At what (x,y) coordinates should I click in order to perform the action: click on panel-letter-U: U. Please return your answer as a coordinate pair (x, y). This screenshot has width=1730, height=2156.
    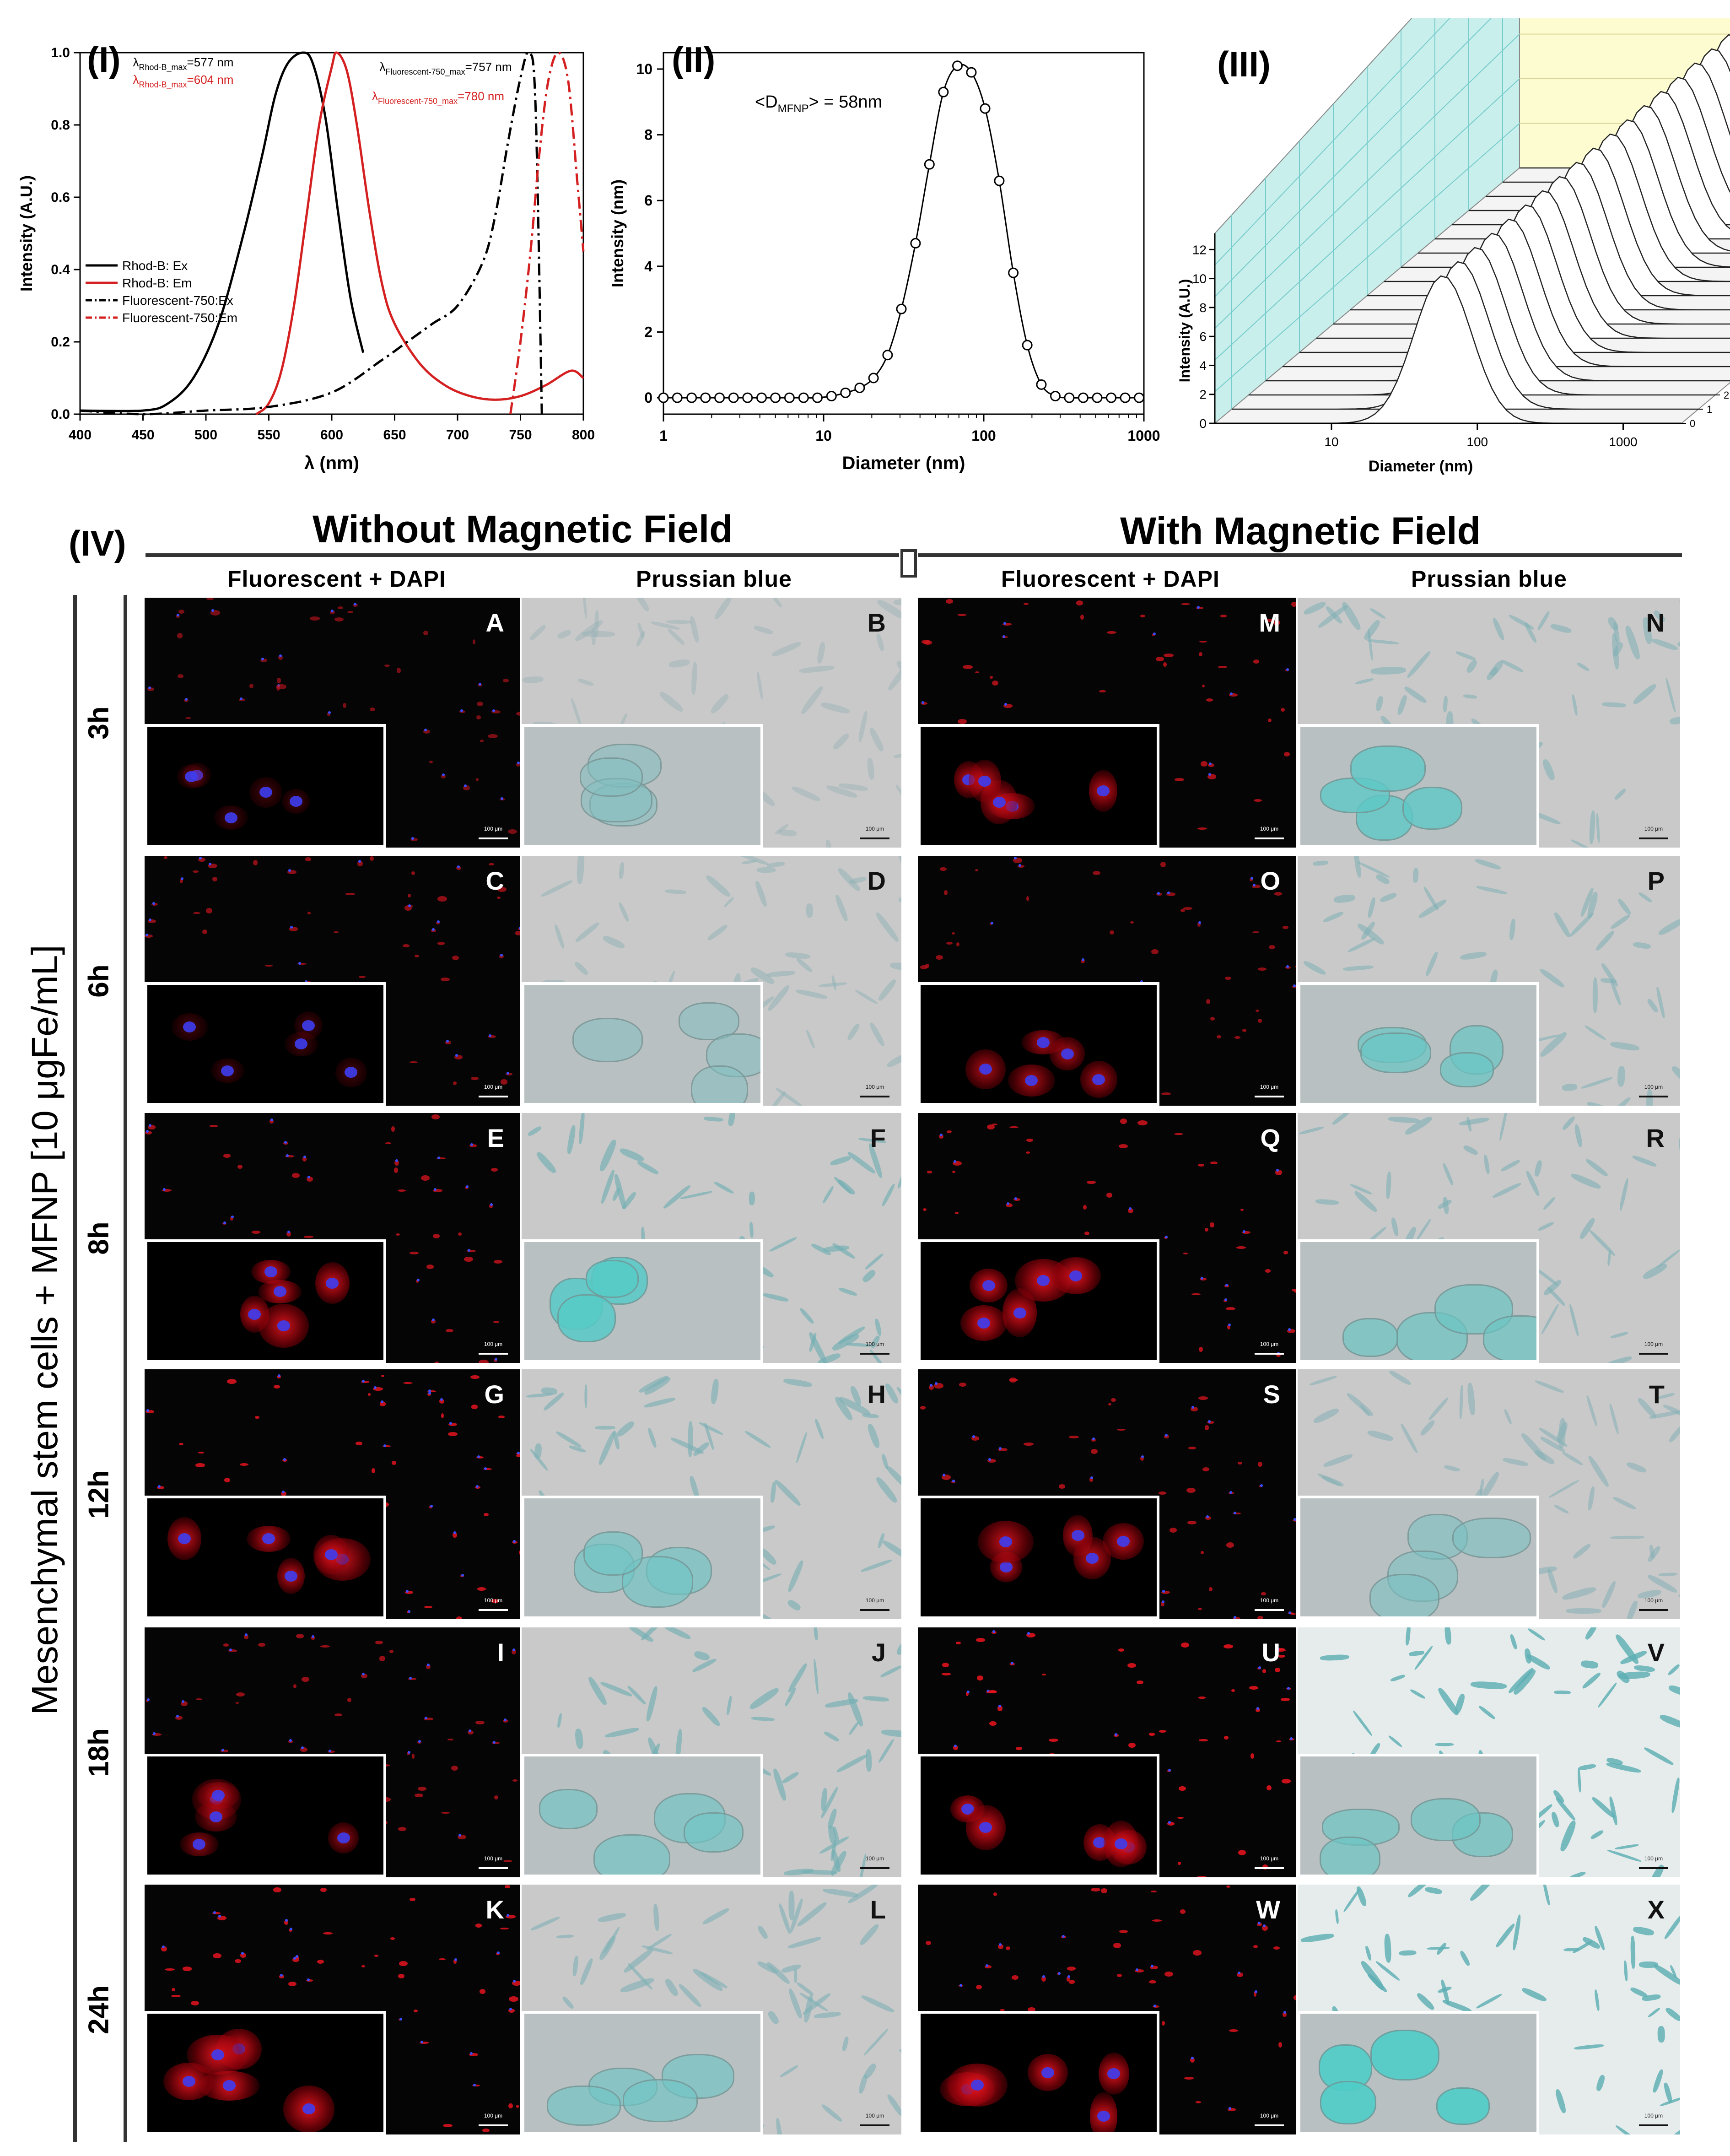
    Looking at the image, I should click on (1270, 1652).